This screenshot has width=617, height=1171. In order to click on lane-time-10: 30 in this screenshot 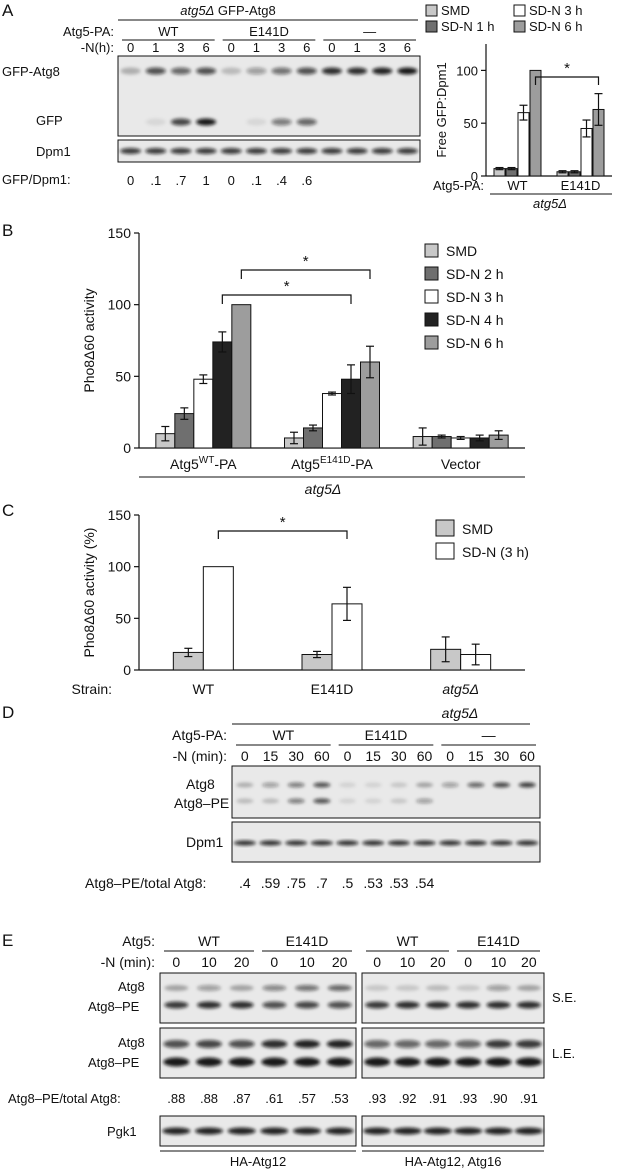, I will do `click(502, 756)`.